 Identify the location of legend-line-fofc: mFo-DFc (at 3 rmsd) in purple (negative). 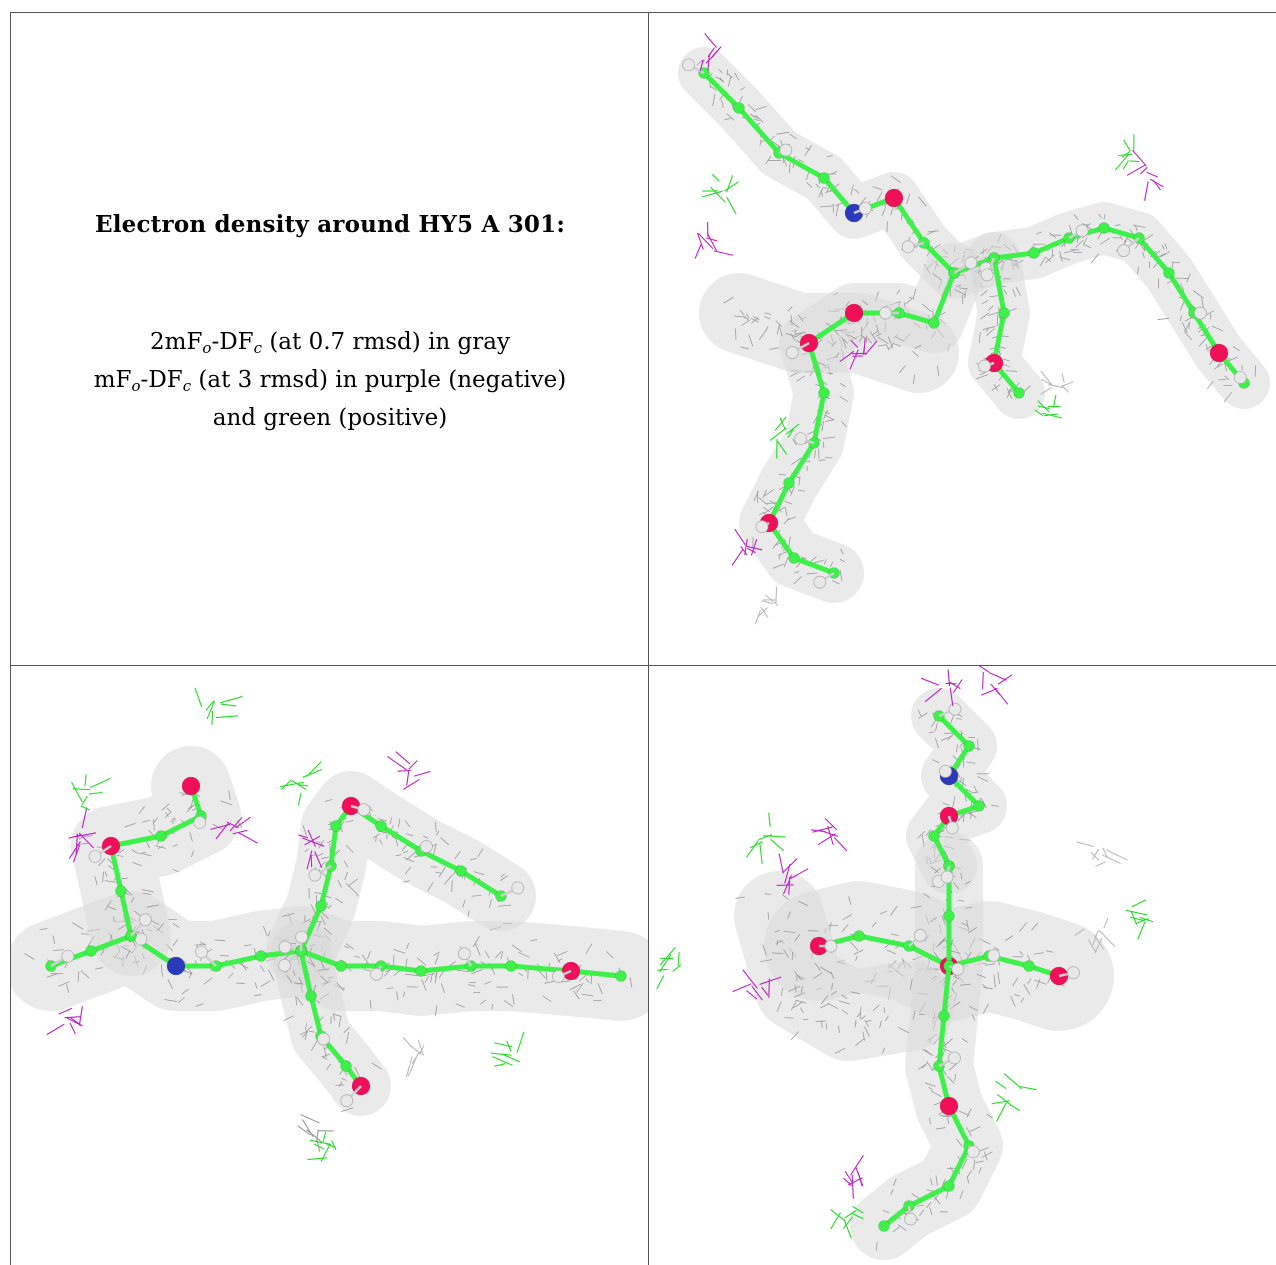
(330, 380).